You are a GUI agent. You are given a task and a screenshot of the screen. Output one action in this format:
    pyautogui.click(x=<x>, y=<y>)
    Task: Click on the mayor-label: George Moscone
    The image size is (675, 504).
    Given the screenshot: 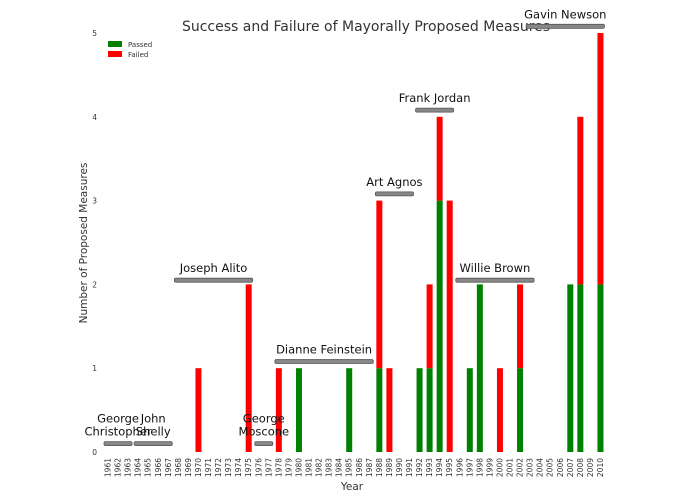 What is the action you would take?
    pyautogui.click(x=263, y=425)
    